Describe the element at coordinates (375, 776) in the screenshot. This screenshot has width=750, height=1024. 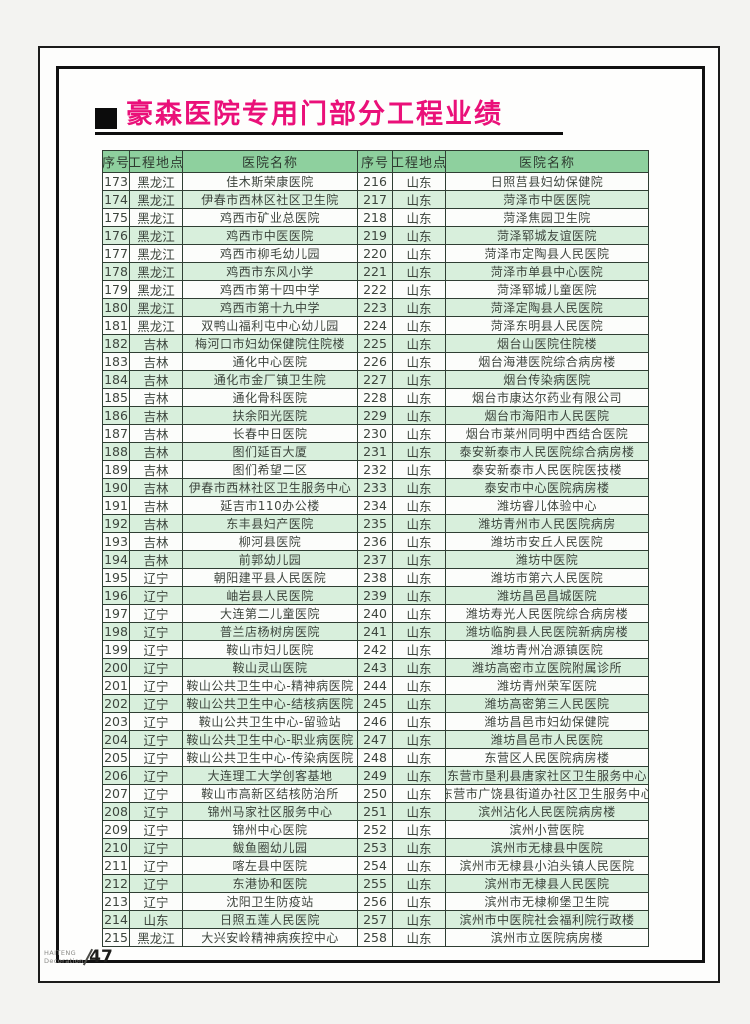
I see `row-number-cell: 249` at that location.